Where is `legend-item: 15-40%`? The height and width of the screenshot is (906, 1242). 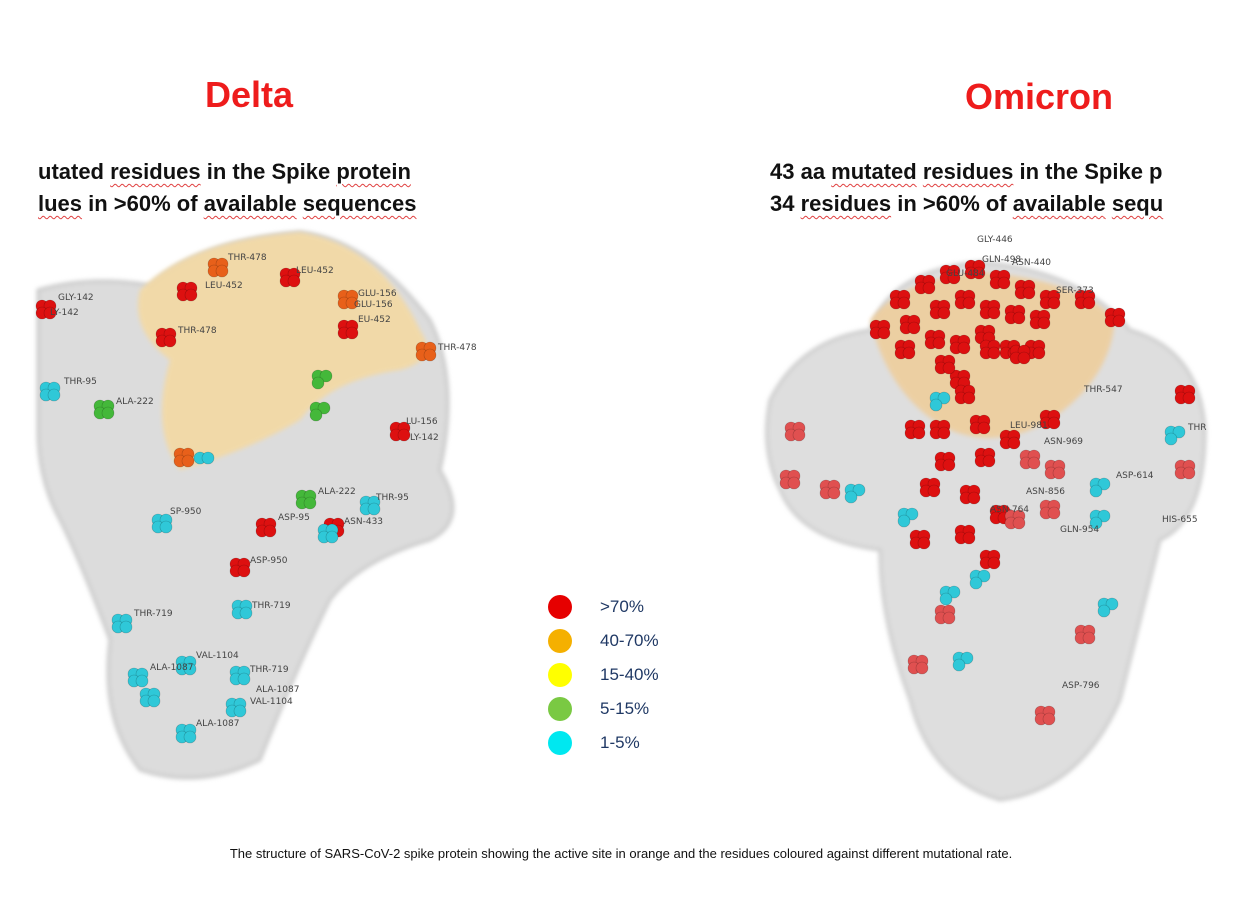
legend-item: 15-40% is located at coordinates (603, 675).